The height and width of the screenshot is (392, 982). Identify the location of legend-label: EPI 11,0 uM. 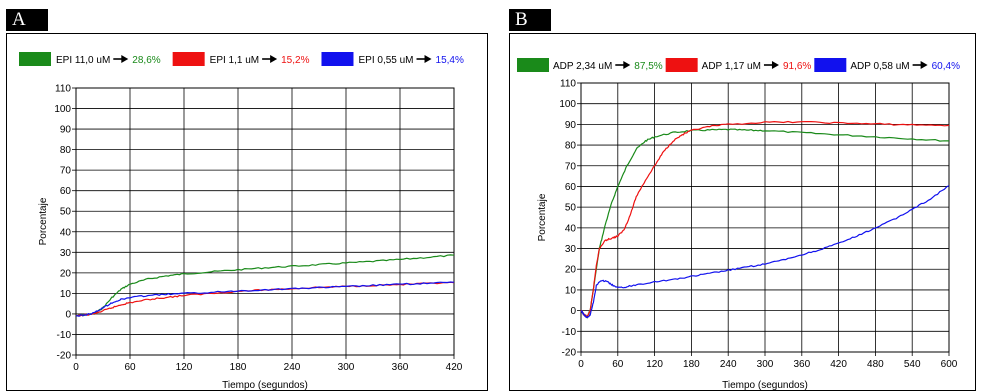
(83, 60).